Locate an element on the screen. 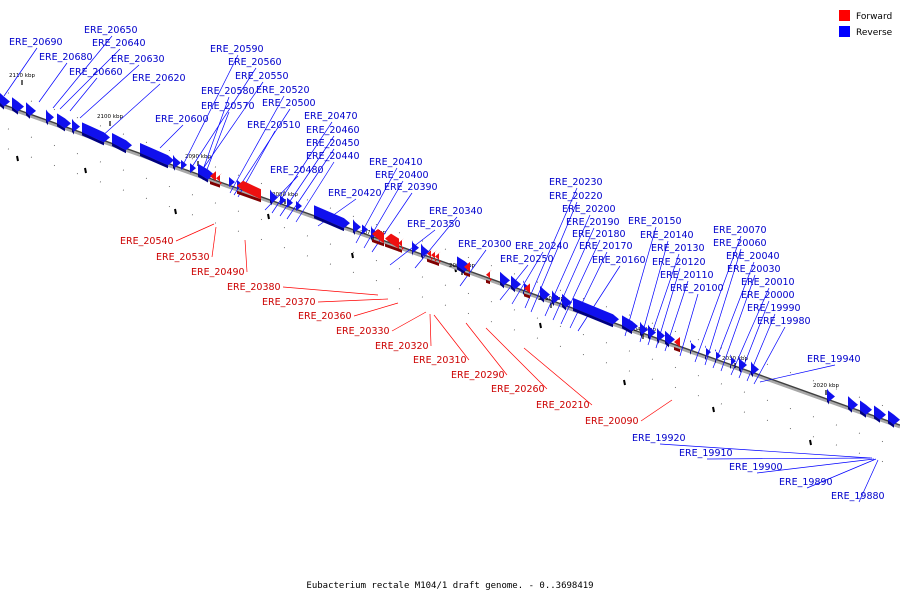  gene-label-ere-20040: ERE_20040 is located at coordinates (753, 256).